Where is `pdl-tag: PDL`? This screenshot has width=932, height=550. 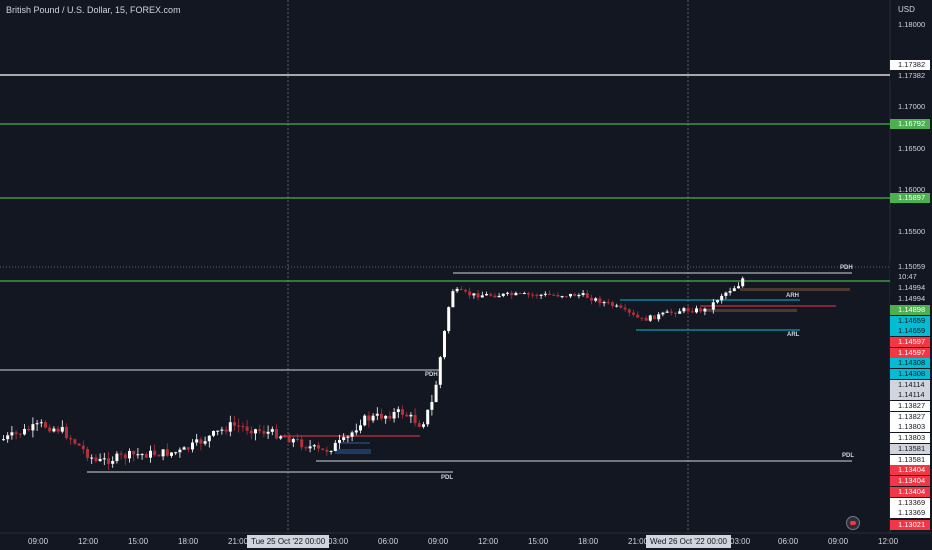
pdl-tag: PDL is located at coordinates (848, 456).